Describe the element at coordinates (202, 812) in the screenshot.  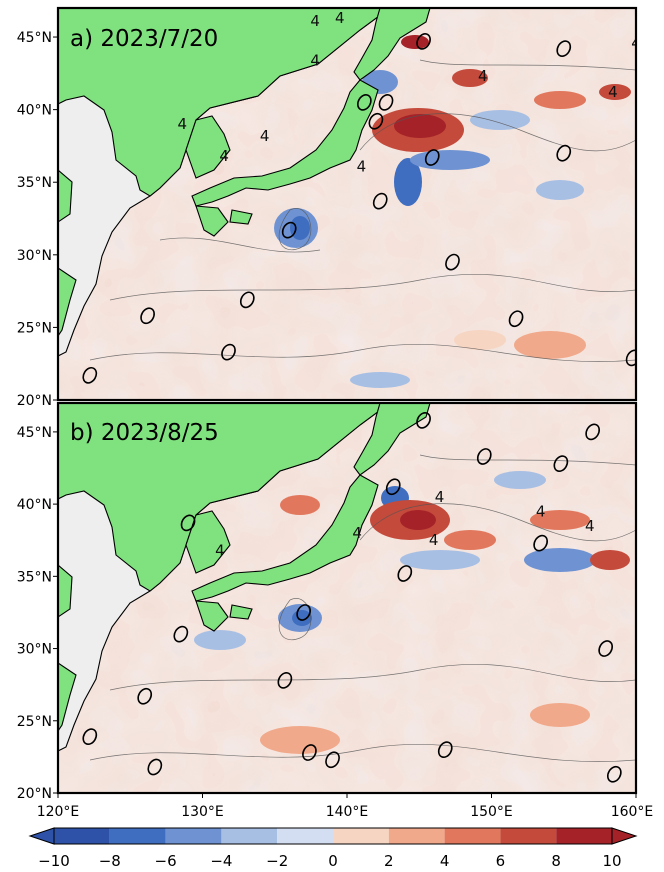
I see `lon-tick-label: 130°E` at that location.